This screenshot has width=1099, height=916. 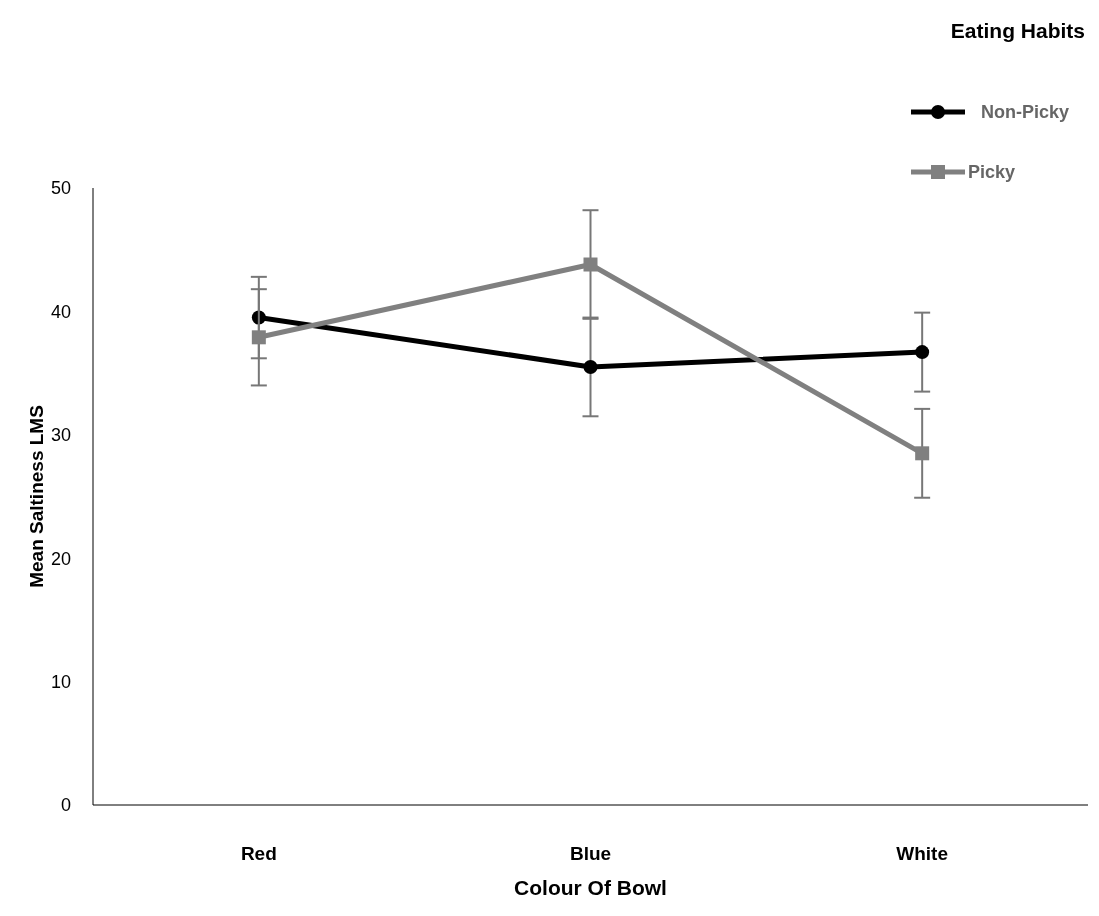 What do you see at coordinates (60, 188) in the screenshot?
I see `y-tick-label: 50` at bounding box center [60, 188].